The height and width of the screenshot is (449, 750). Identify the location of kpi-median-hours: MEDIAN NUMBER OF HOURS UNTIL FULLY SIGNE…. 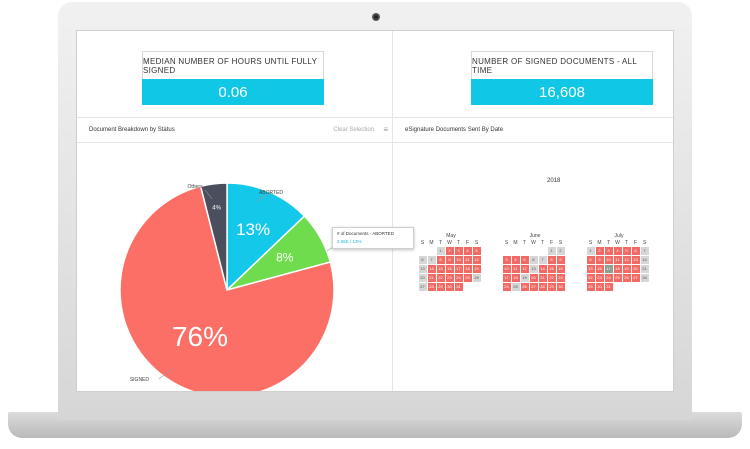
(233, 78).